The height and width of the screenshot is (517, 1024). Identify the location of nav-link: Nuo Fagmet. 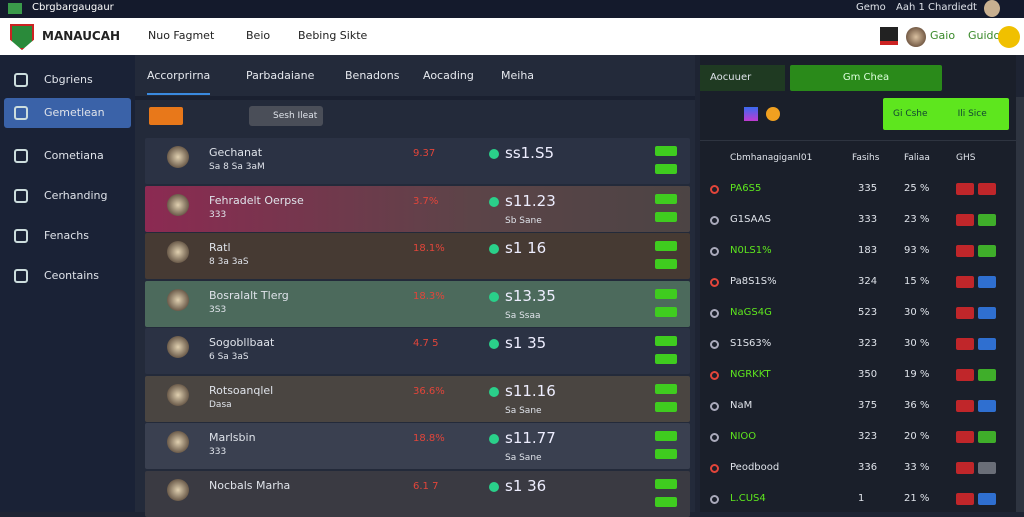
(181, 35).